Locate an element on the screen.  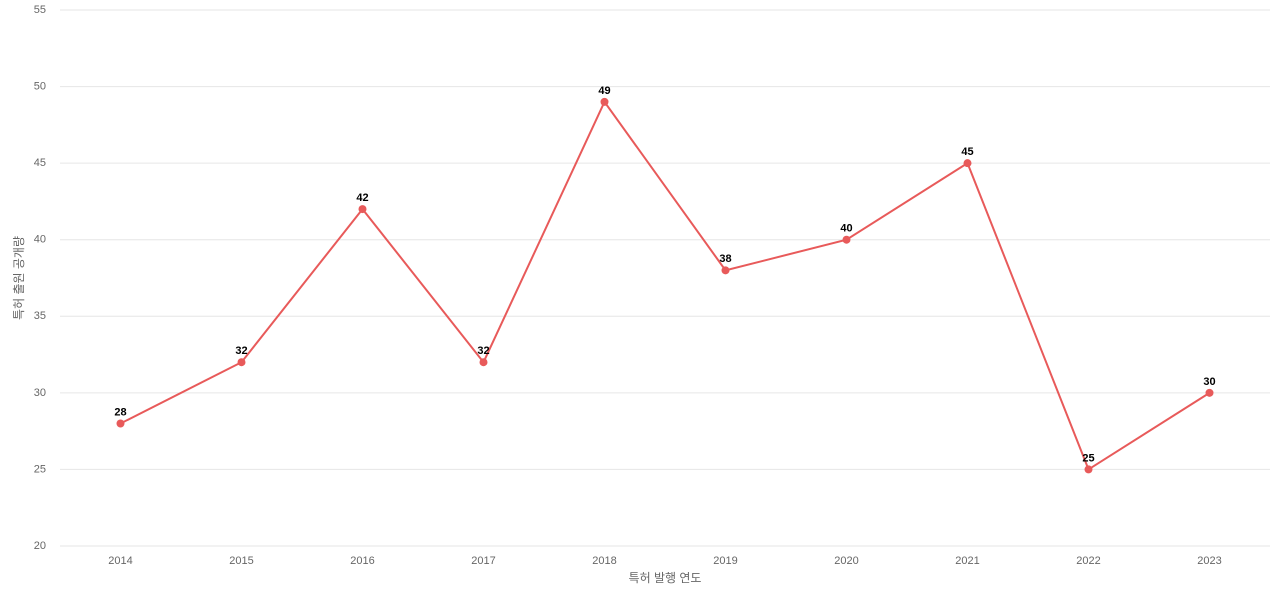
data-label: 30 is located at coordinates (1209, 382).